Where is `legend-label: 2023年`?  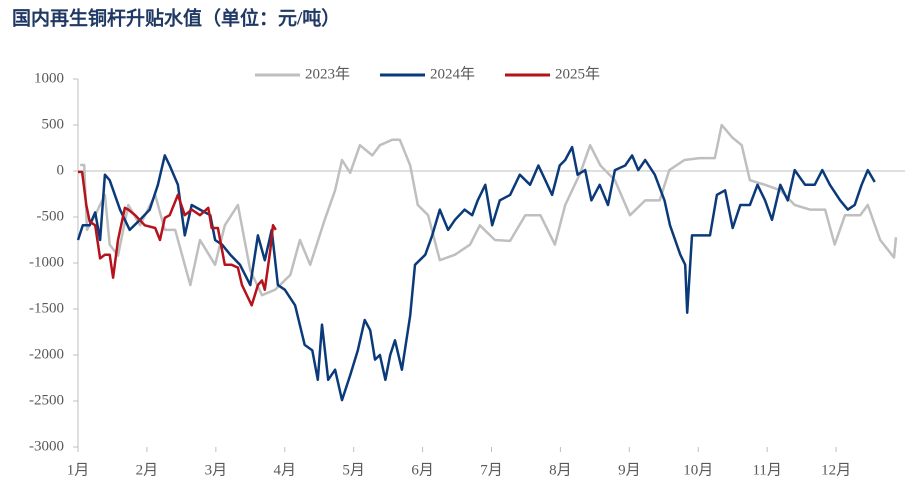 legend-label: 2023年 is located at coordinates (327, 73).